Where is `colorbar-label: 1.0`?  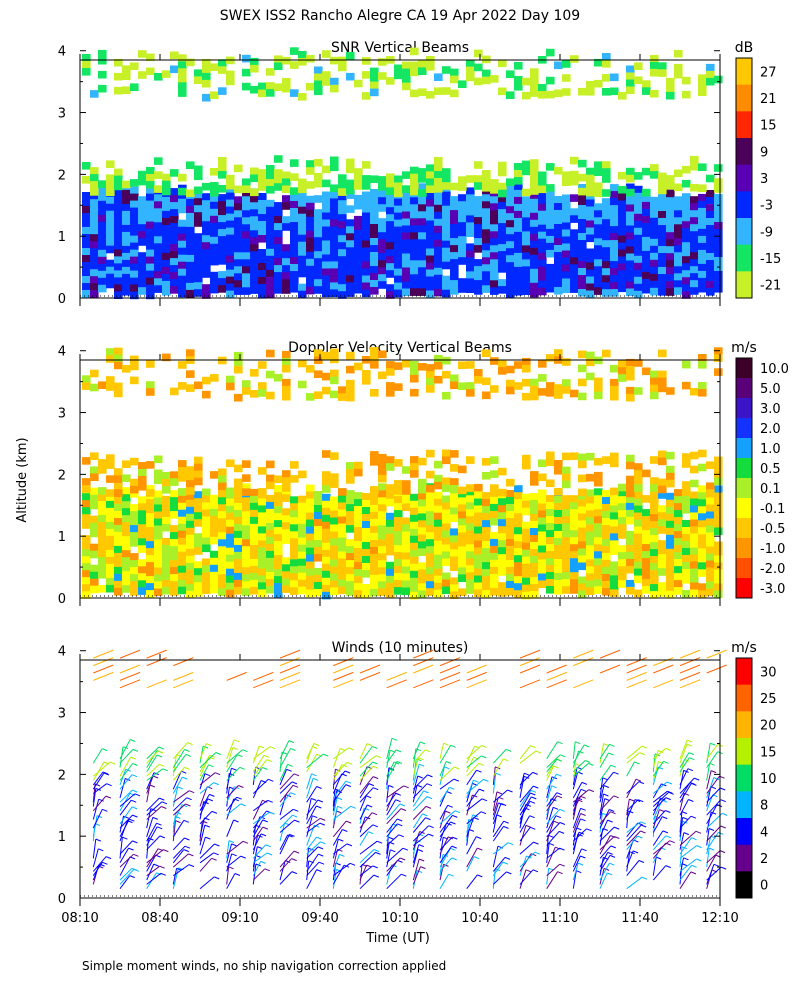 colorbar-label: 1.0 is located at coordinates (770, 449).